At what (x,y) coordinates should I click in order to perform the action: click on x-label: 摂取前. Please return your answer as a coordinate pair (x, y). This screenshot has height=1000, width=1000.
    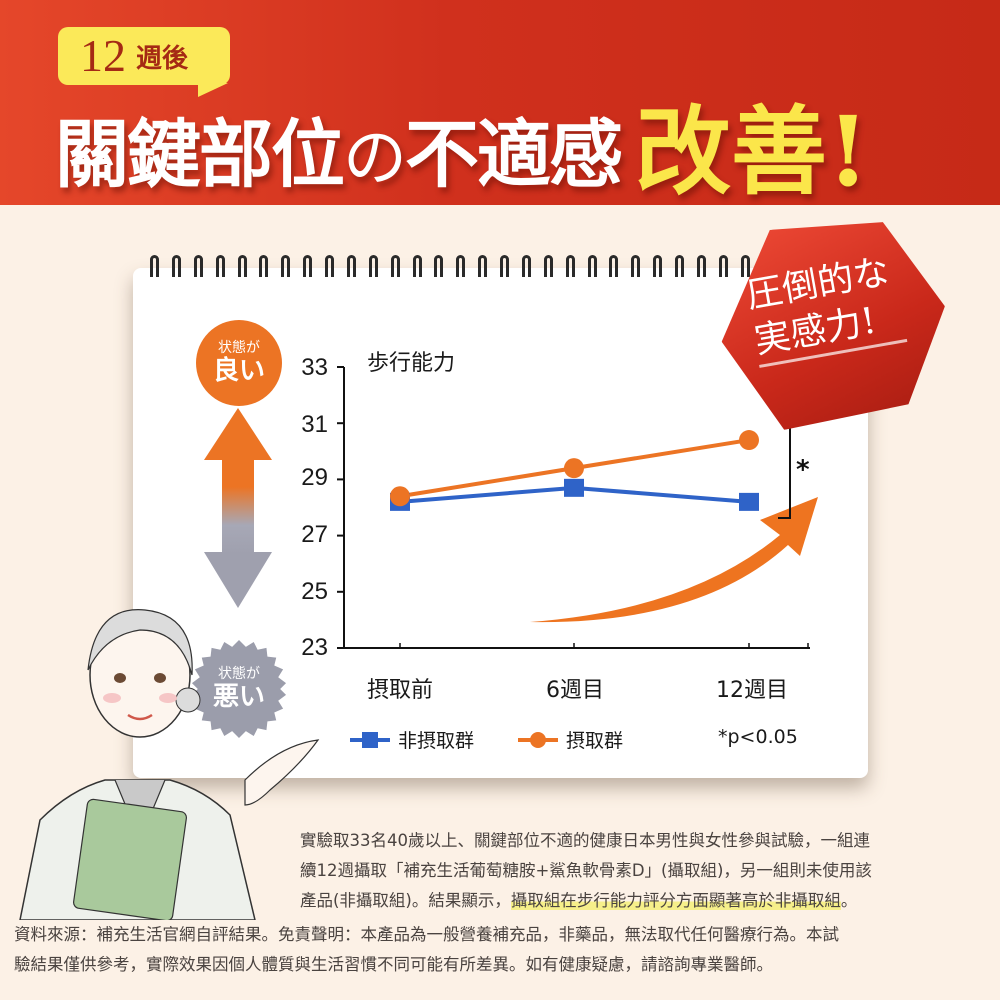
    Looking at the image, I should click on (399, 690).